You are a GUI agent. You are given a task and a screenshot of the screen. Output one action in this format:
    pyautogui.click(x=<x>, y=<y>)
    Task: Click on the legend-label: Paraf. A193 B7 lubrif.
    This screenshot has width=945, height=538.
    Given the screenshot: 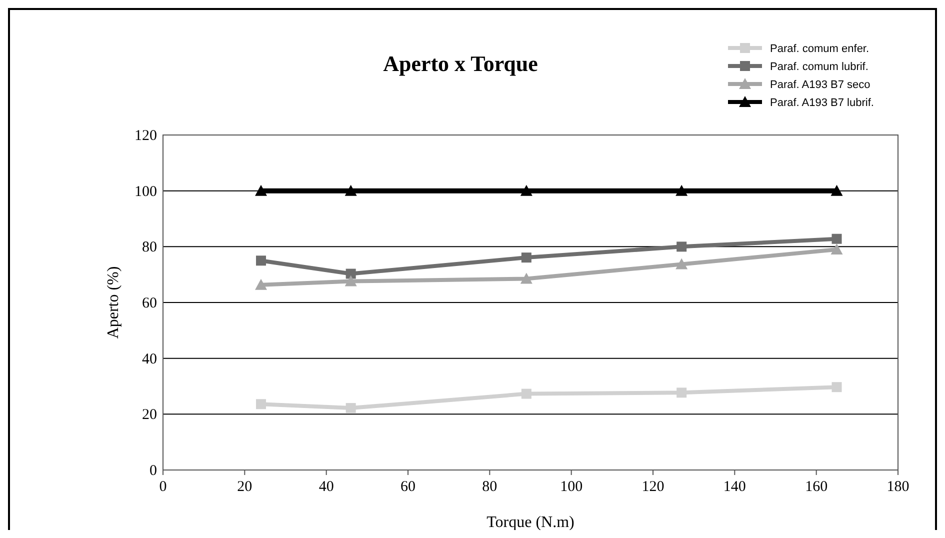 What is the action you would take?
    pyautogui.click(x=822, y=103)
    